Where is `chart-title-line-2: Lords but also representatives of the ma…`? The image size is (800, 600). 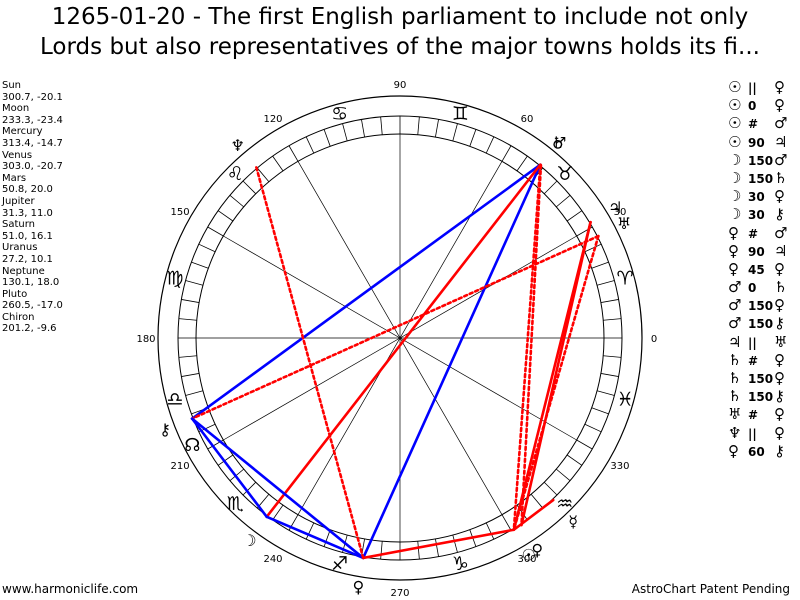 chart-title-line-2: Lords but also representatives of the ma… is located at coordinates (400, 47).